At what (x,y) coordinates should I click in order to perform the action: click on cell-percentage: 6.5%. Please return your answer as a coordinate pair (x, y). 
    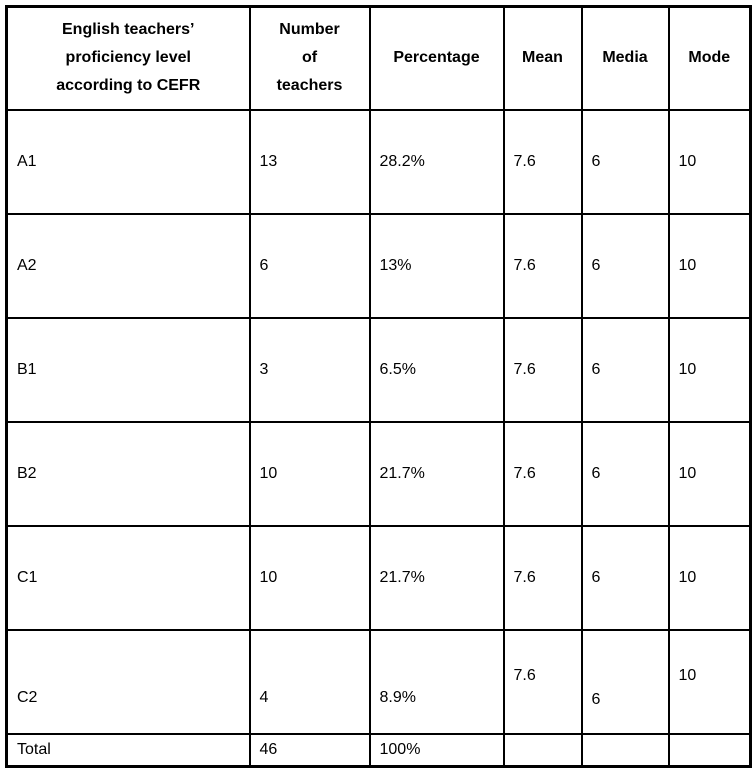
    Looking at the image, I should click on (436, 369).